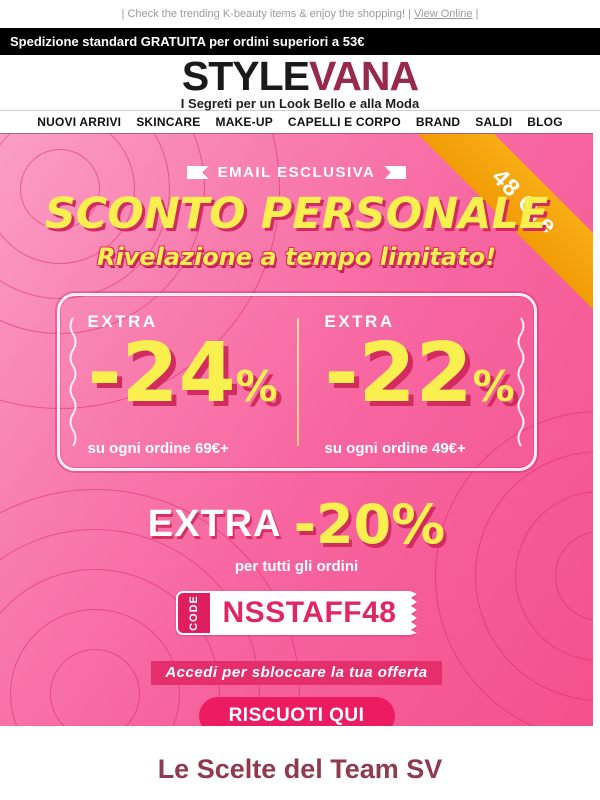 The height and width of the screenshot is (800, 600). I want to click on coupon-left-discount: -24%, so click(182, 373).